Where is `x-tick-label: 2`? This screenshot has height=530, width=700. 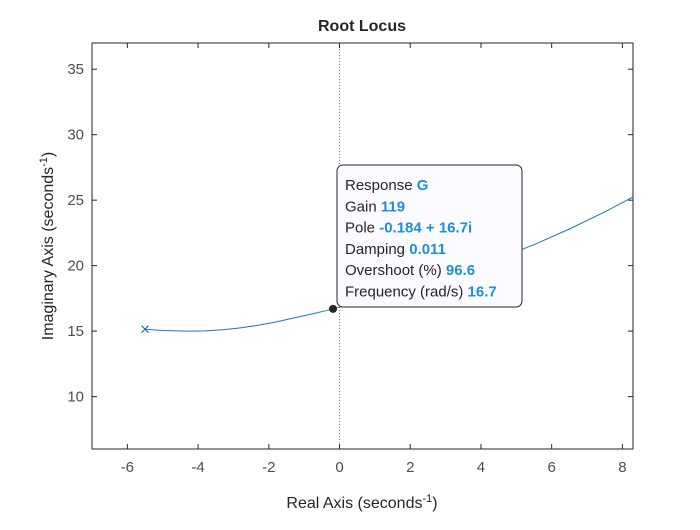
x-tick-label: 2 is located at coordinates (410, 467).